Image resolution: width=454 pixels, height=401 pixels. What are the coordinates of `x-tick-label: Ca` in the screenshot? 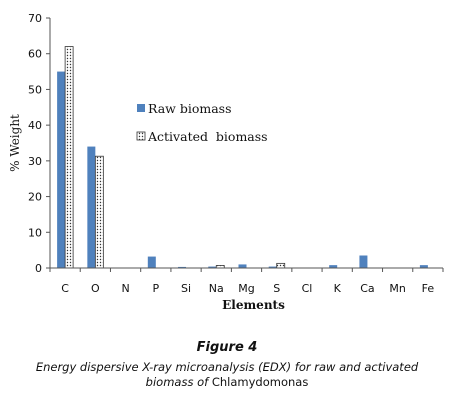 It's located at (367, 288).